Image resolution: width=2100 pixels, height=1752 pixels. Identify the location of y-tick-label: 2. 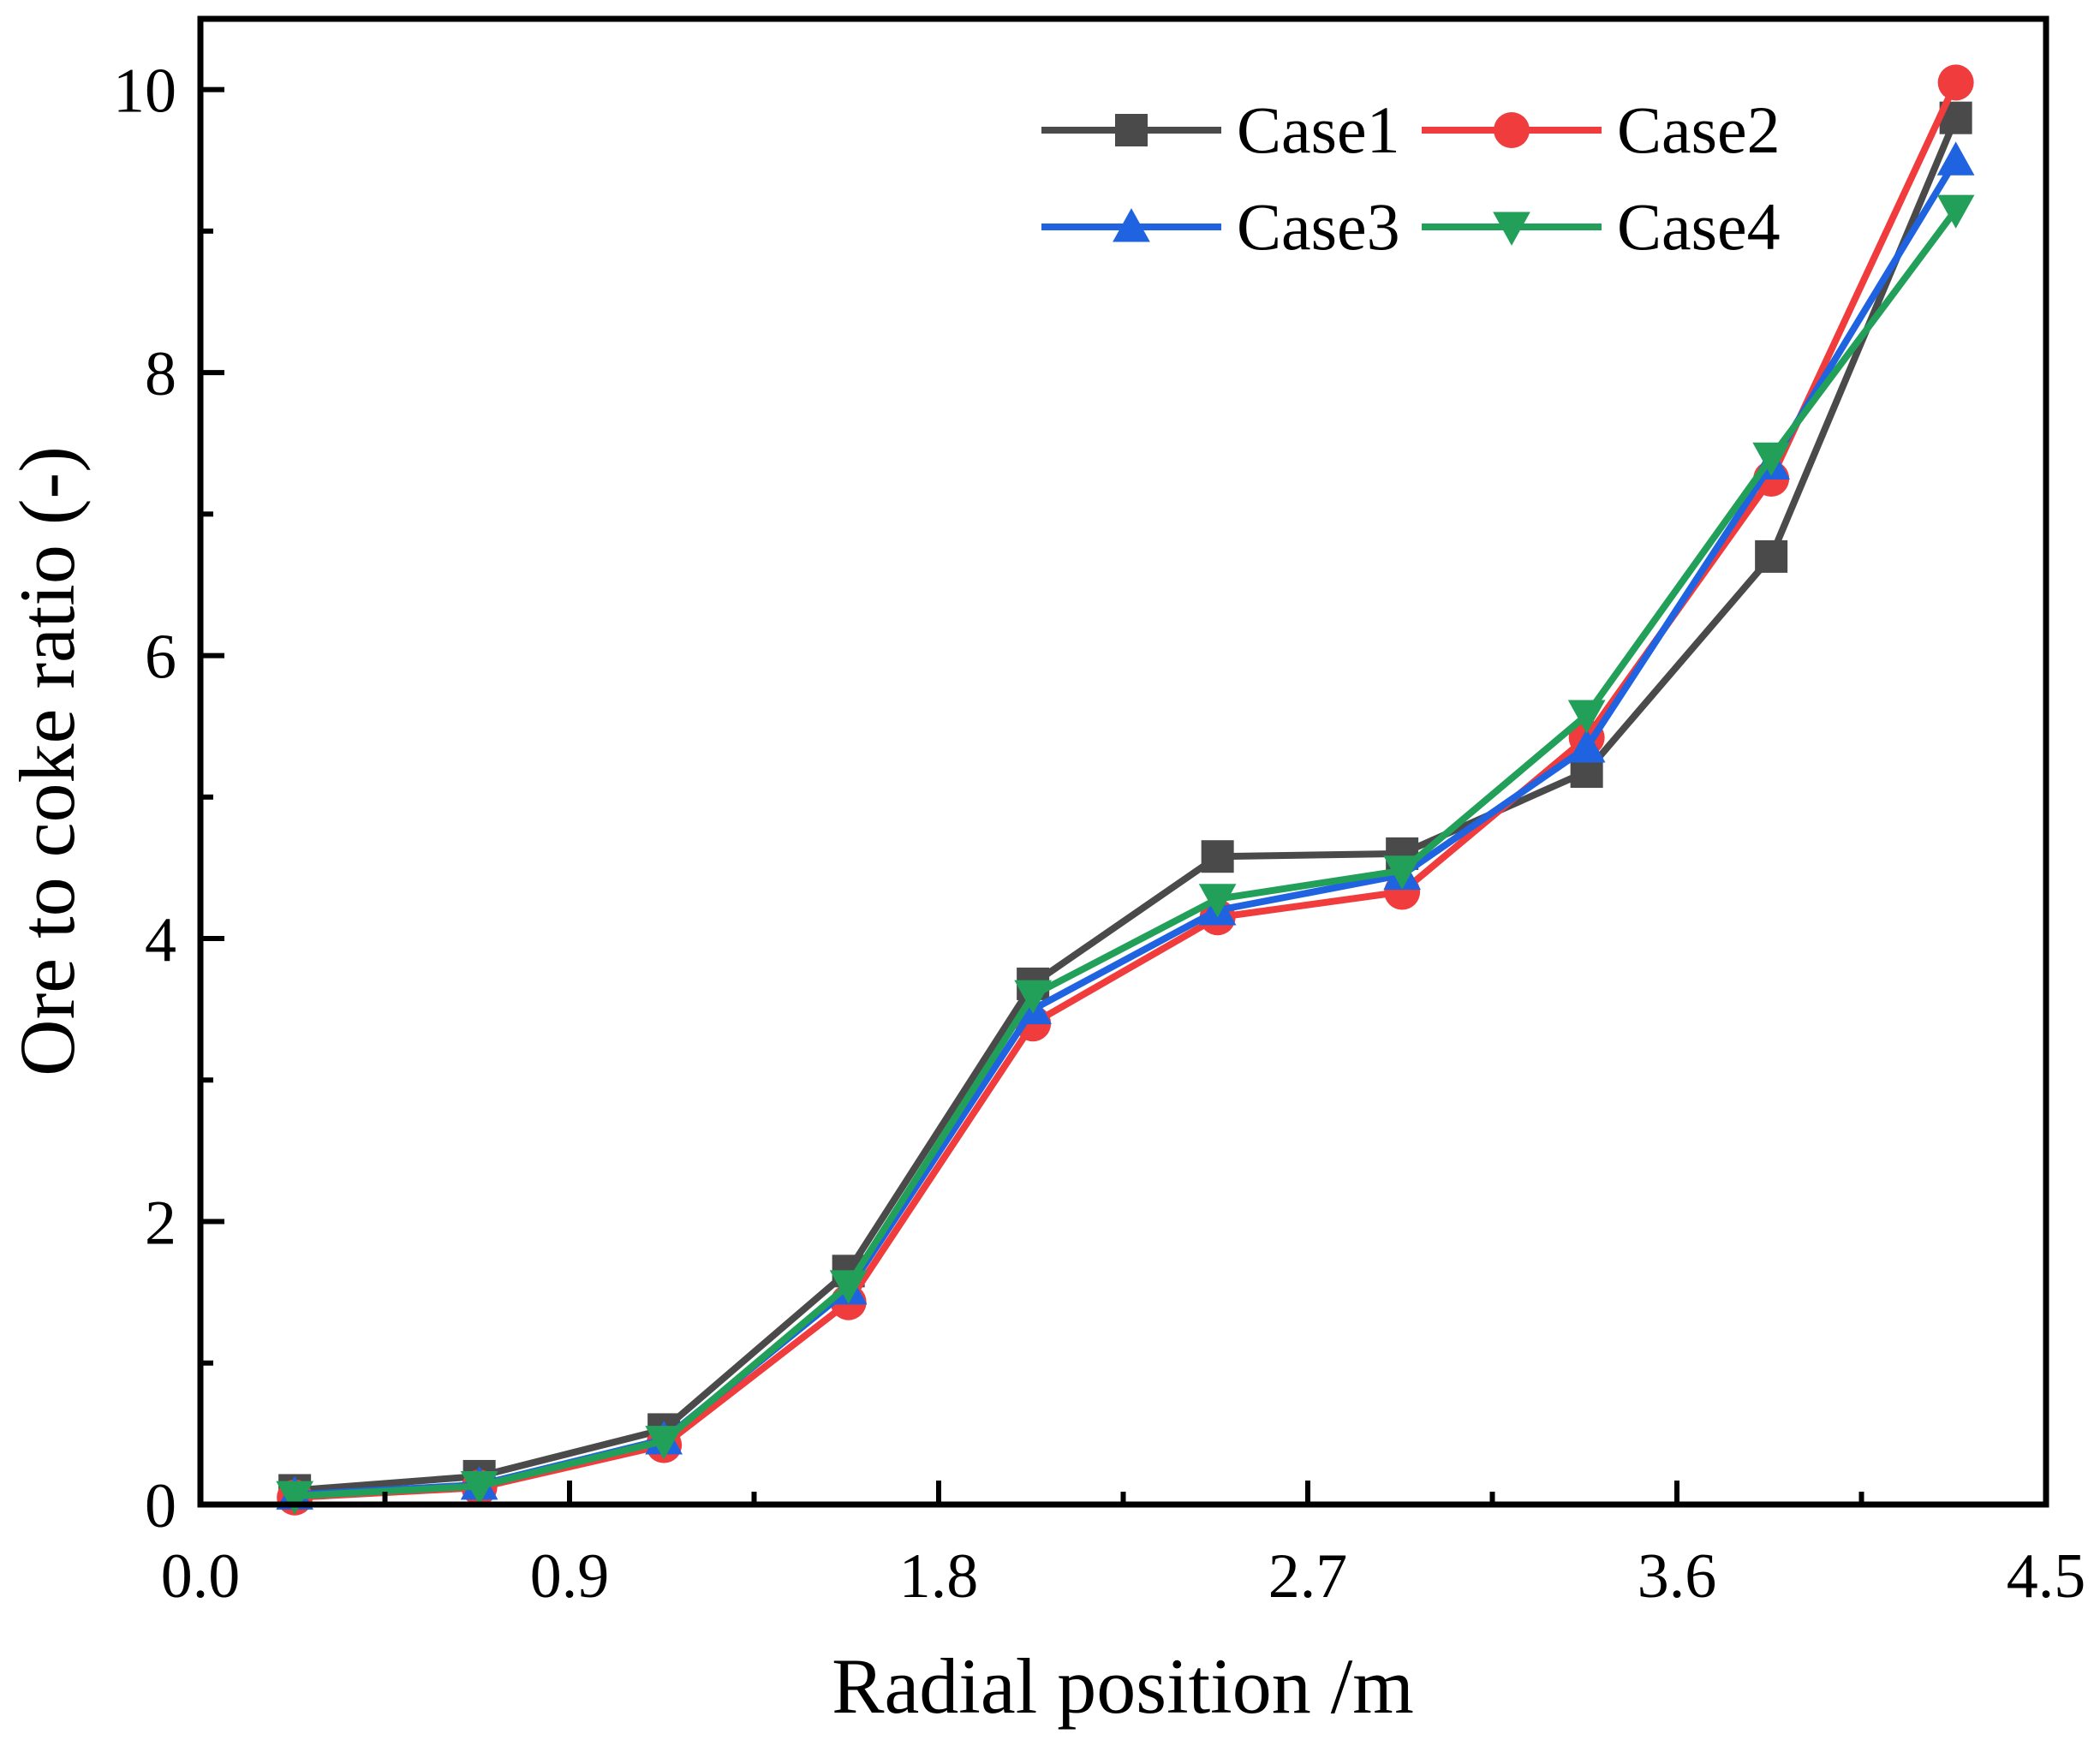
(160, 1224).